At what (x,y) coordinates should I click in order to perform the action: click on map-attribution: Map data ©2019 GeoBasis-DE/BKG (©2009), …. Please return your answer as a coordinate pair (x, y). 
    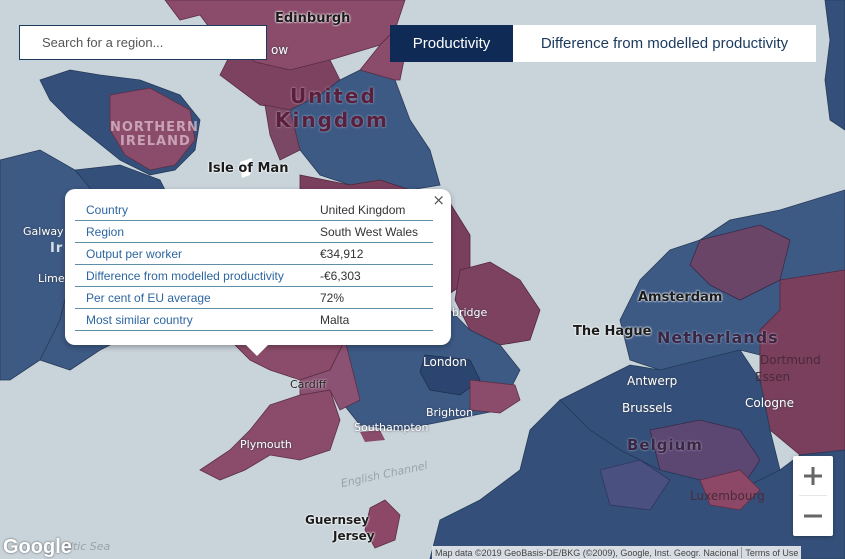
    Looking at the image, I should click on (617, 552).